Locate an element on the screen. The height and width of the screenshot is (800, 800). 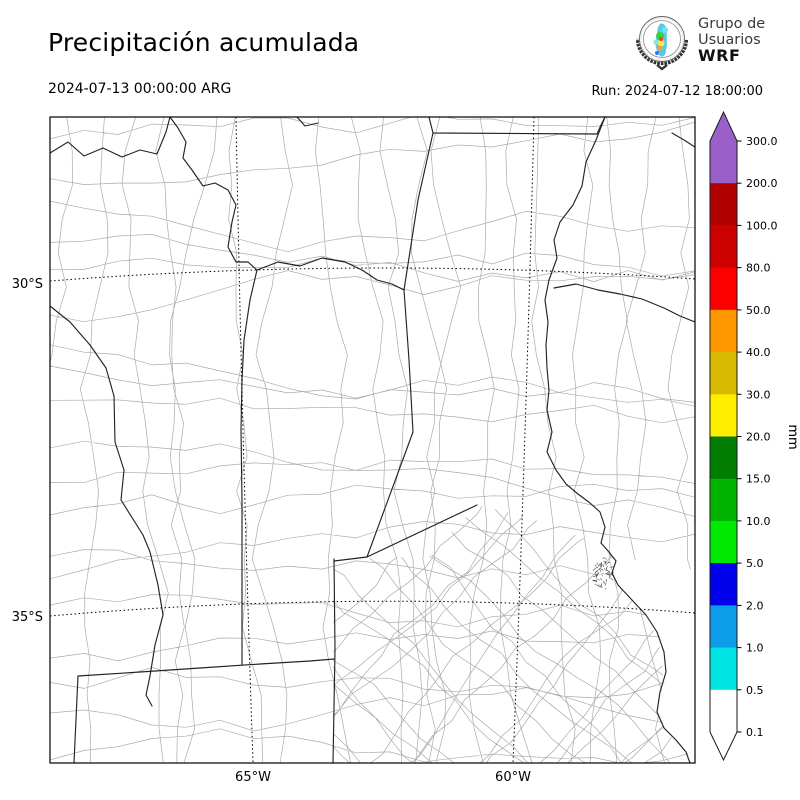
logo-precip-blob is located at coordinates (660, 40).